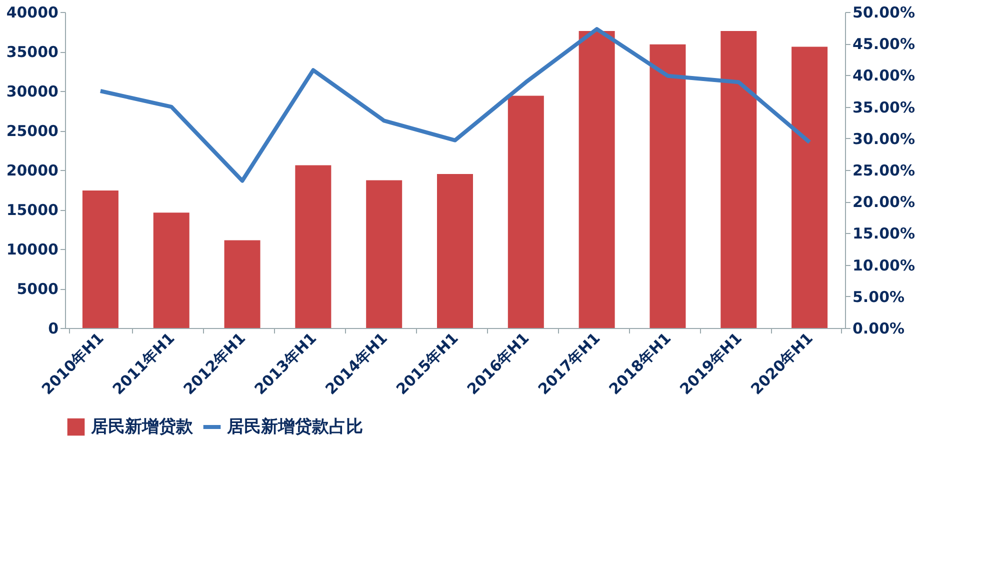 The width and height of the screenshot is (1000, 568). I want to click on y-tick-label: 25000, so click(32, 131).